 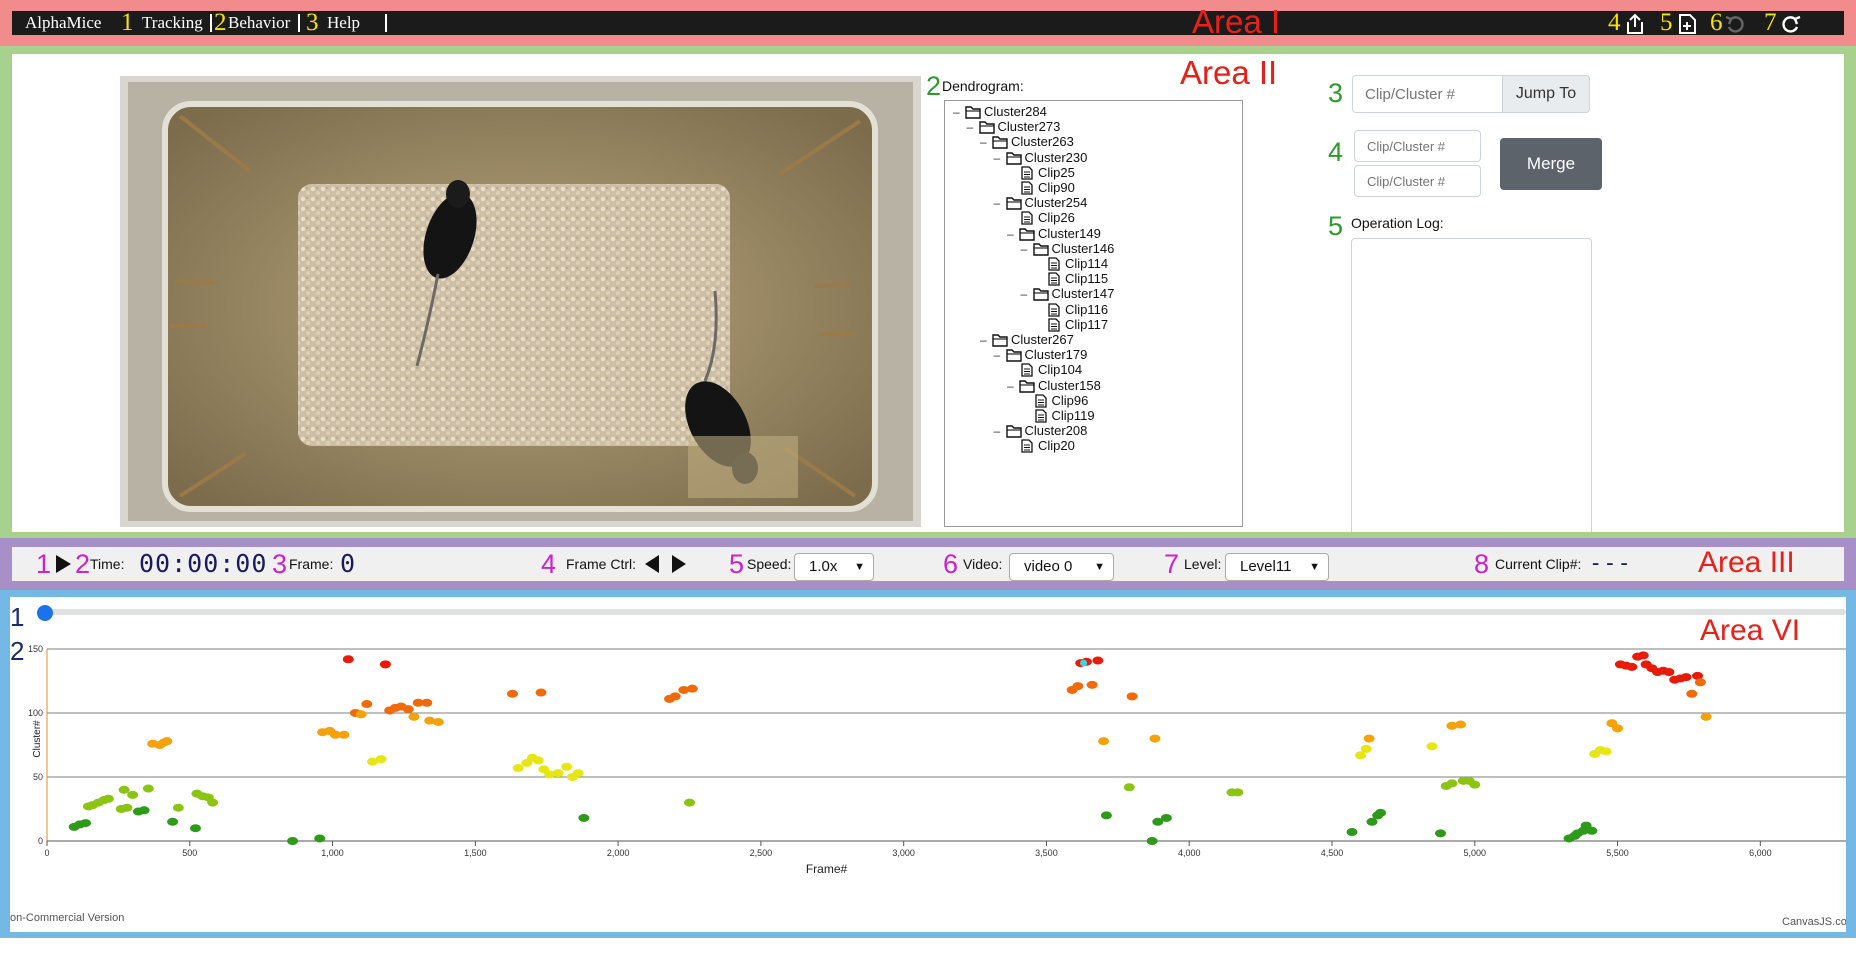 What do you see at coordinates (1770, 22) in the screenshot?
I see `icon-num-7: 7` at bounding box center [1770, 22].